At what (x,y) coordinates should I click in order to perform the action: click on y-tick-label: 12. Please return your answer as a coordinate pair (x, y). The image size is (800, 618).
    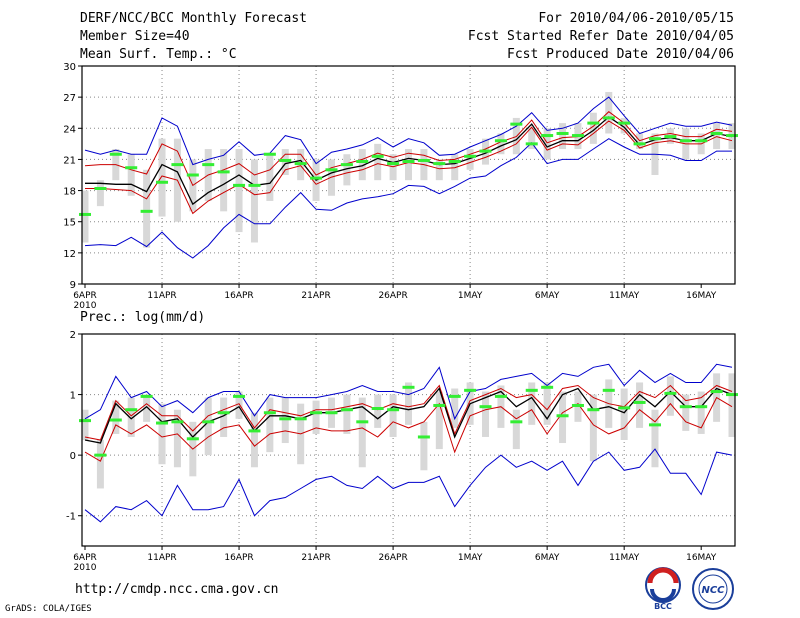
    Looking at the image, I should click on (69, 254).